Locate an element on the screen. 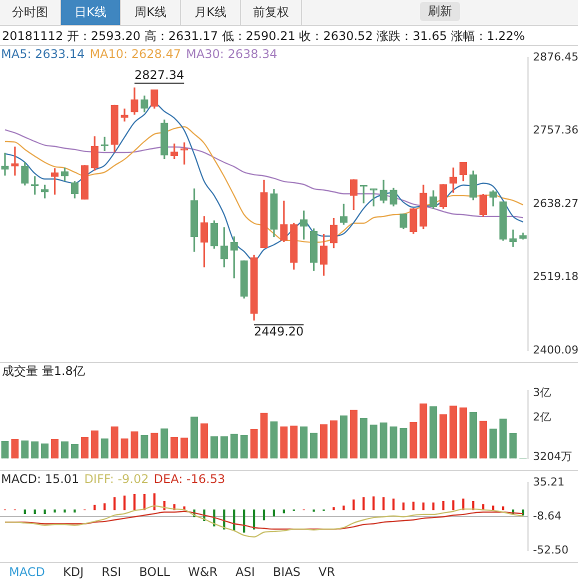  series-label: MACD: 15.01 is located at coordinates (40, 479).